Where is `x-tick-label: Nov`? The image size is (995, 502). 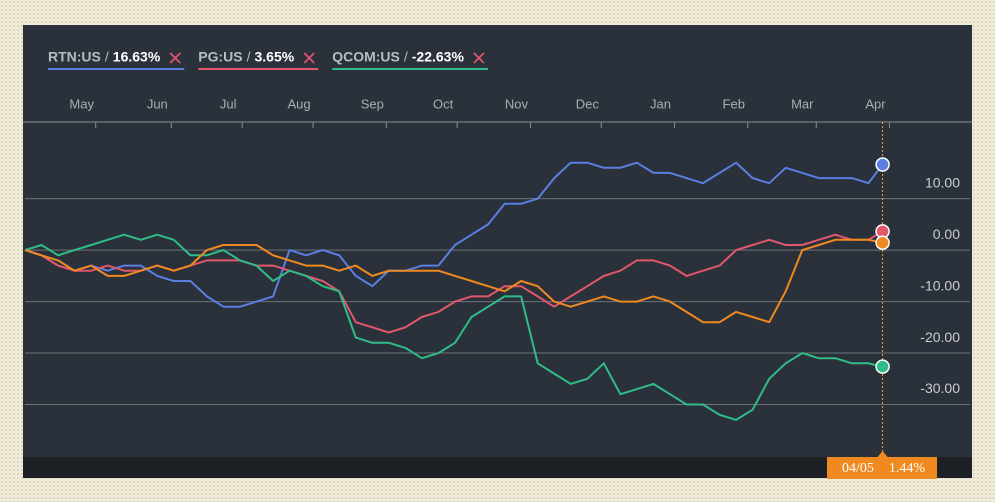
x-tick-label: Nov is located at coordinates (517, 103).